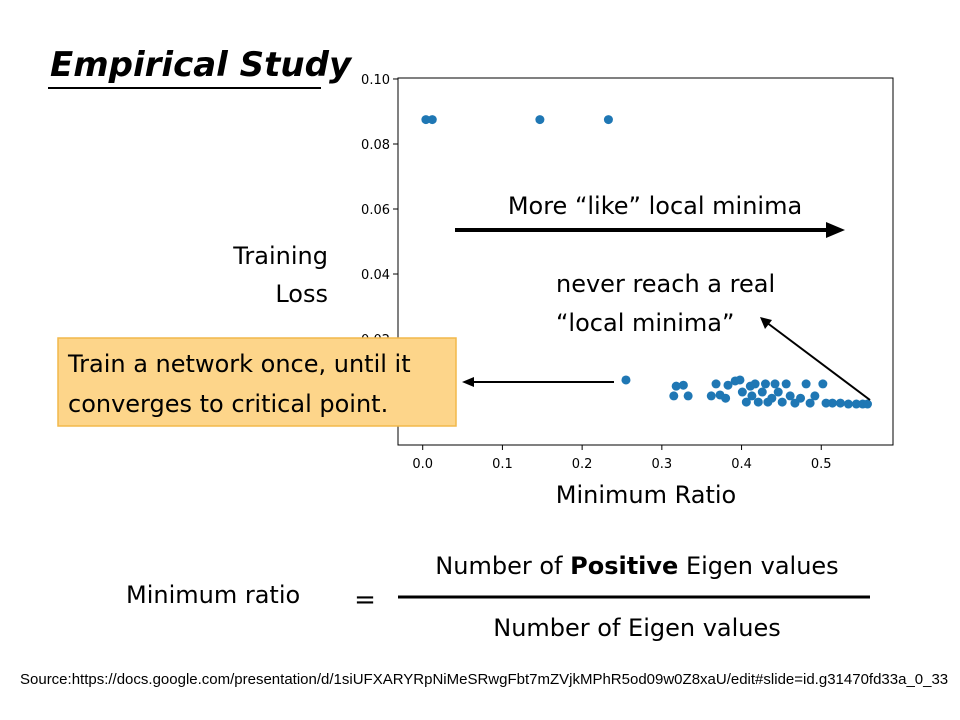  Describe the element at coordinates (821, 464) in the screenshot. I see `x-tick-label: 0.5` at that location.